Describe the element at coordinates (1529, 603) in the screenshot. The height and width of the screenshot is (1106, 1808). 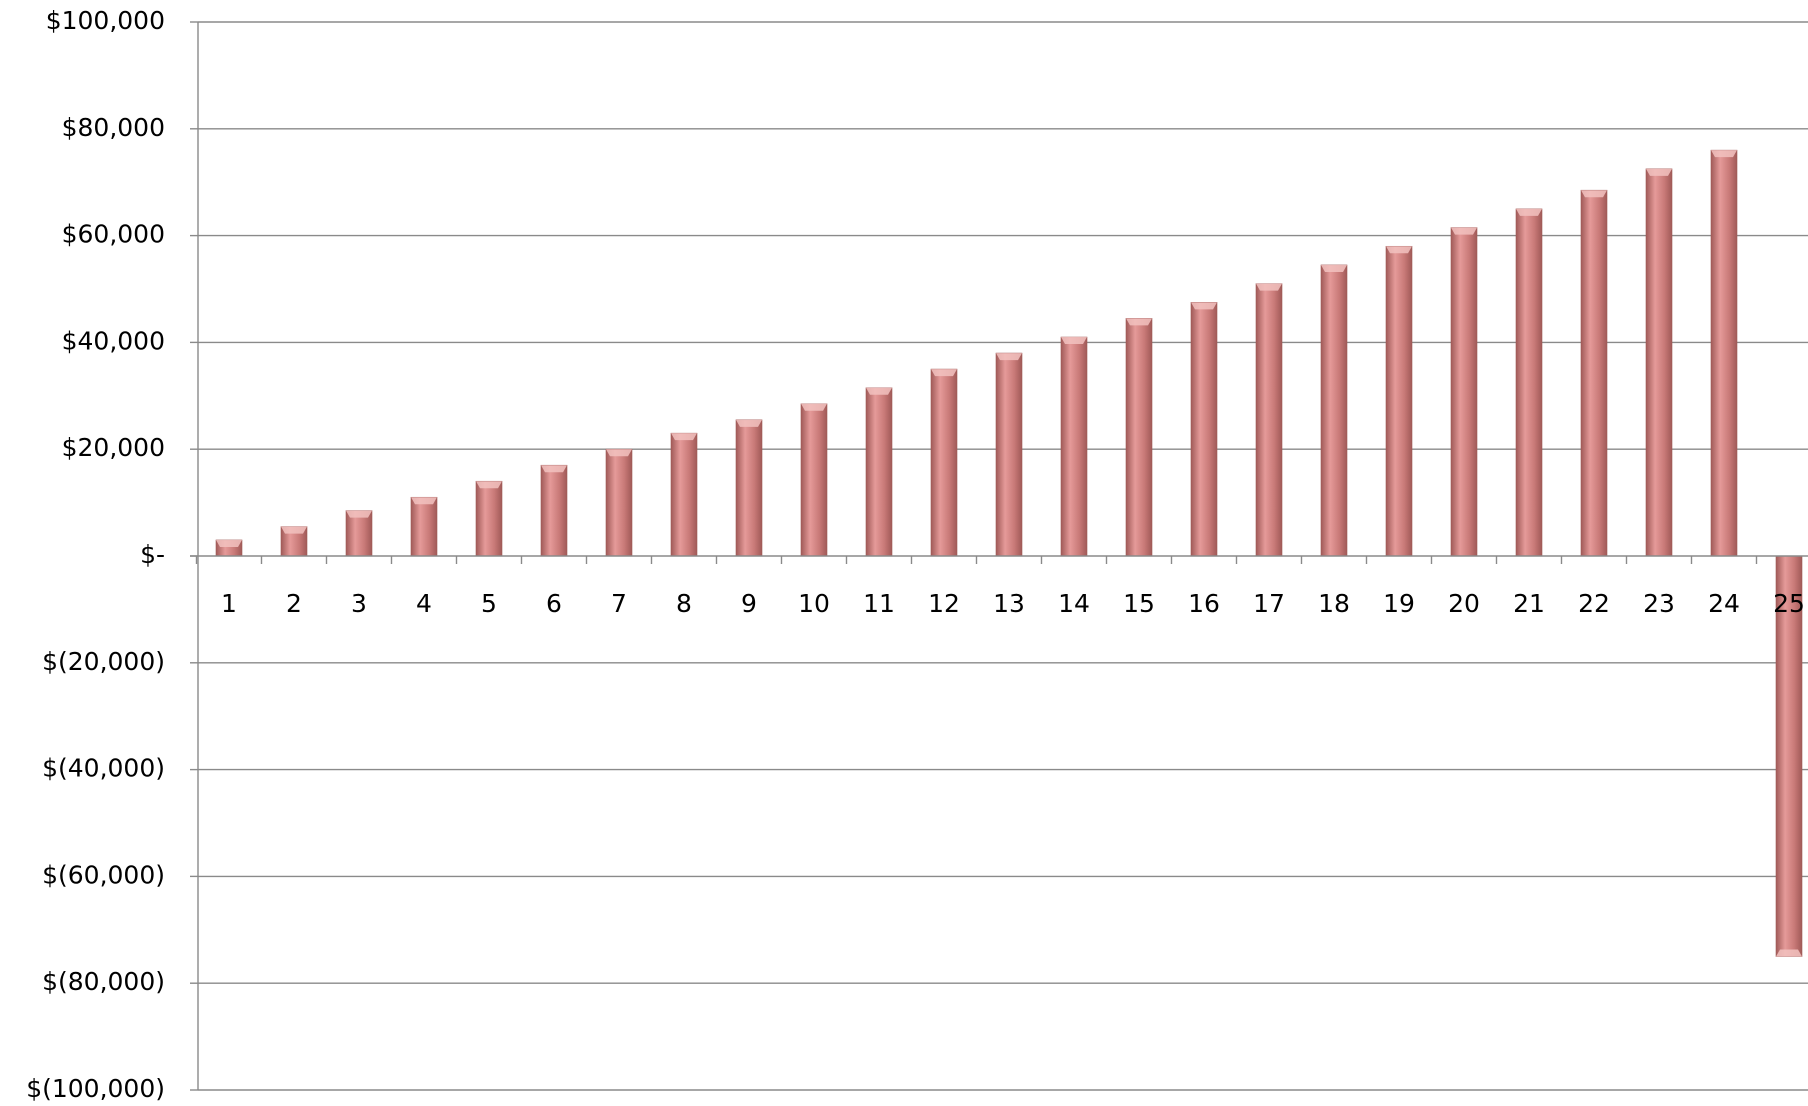
I see `x-tick-label: 21` at that location.